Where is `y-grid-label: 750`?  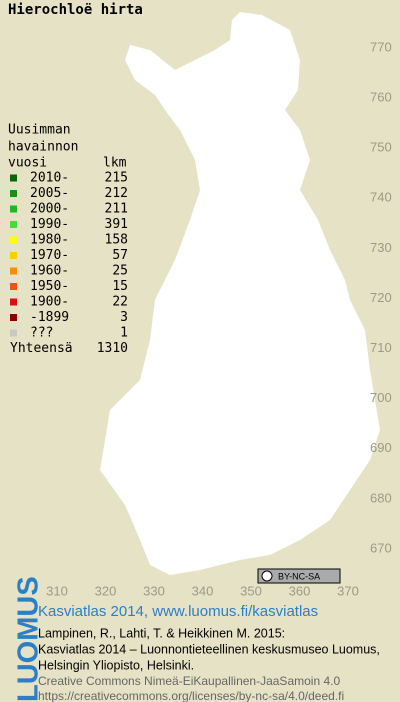 y-grid-label: 750 is located at coordinates (381, 147).